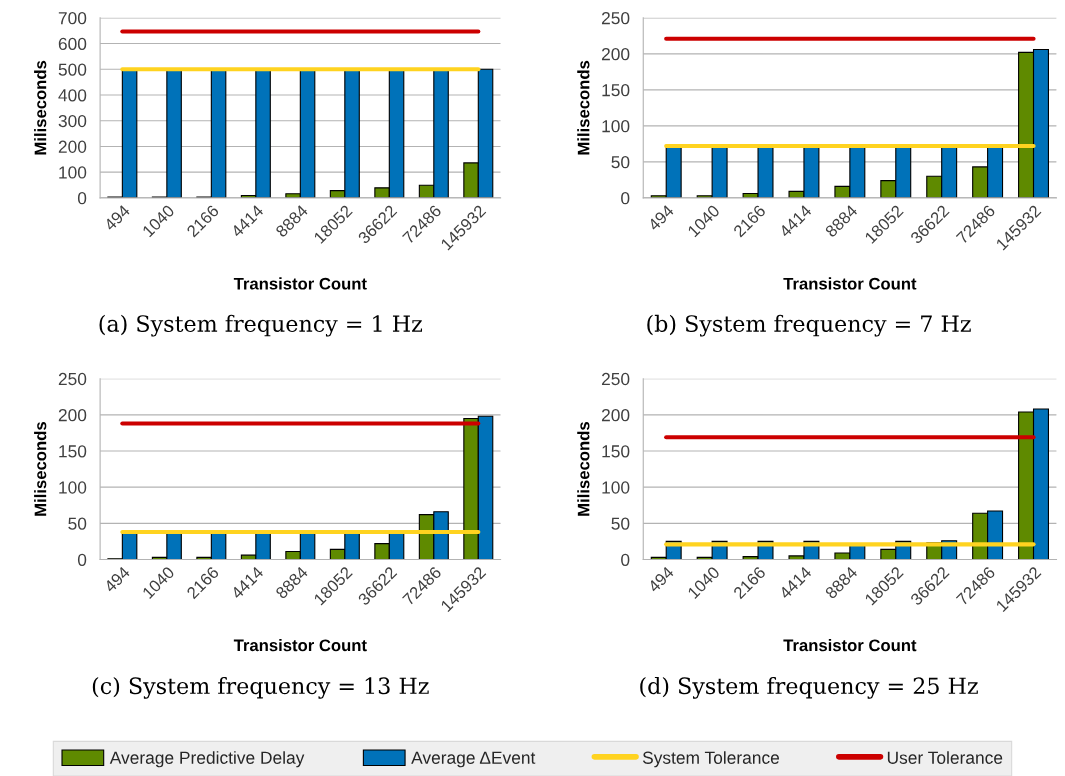 This screenshot has height=776, width=1065. Describe the element at coordinates (711, 759) in the screenshot. I see `legend-label: System Tolerance` at that location.